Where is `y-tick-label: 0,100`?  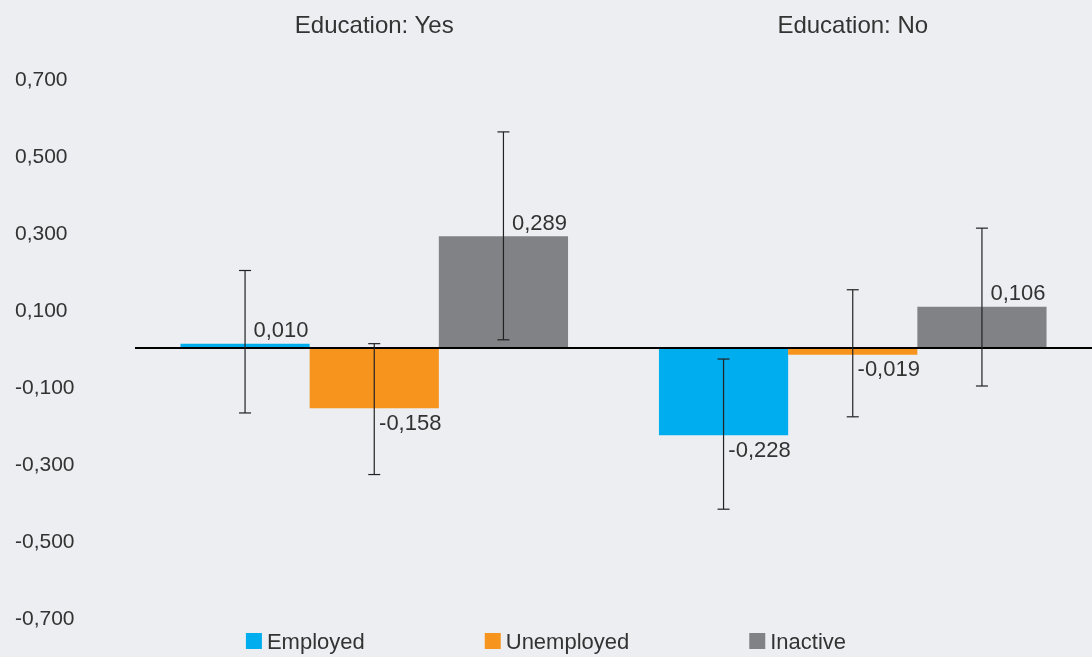
y-tick-label: 0,100 is located at coordinates (41, 309).